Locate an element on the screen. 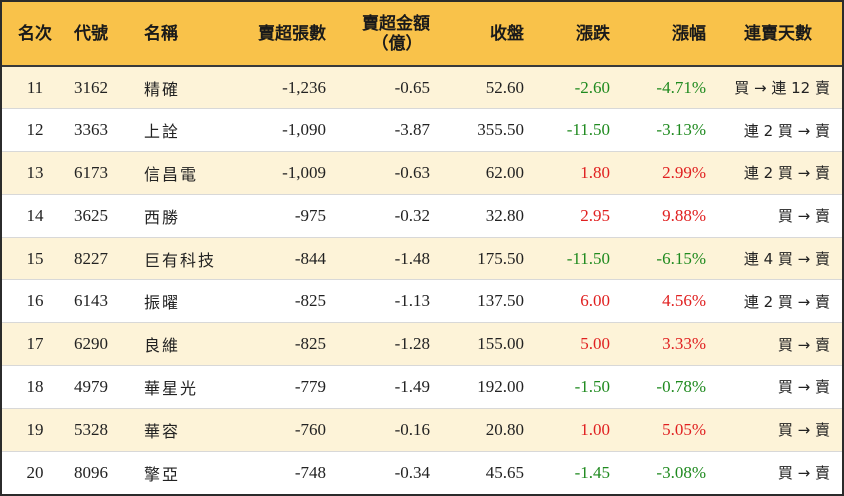 The image size is (844, 496). header-change-pct: 漲幅 is located at coordinates (666, 34).